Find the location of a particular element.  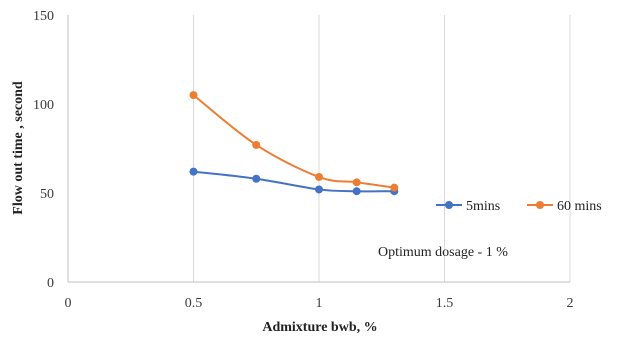

legend-label: 60 mins is located at coordinates (579, 206).